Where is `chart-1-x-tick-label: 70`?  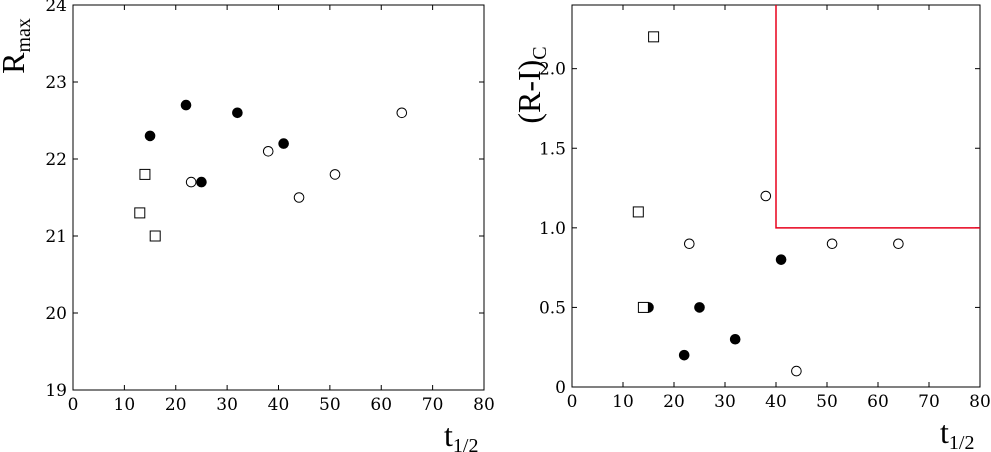
chart-1-x-tick-label: 70 is located at coordinates (433, 405).